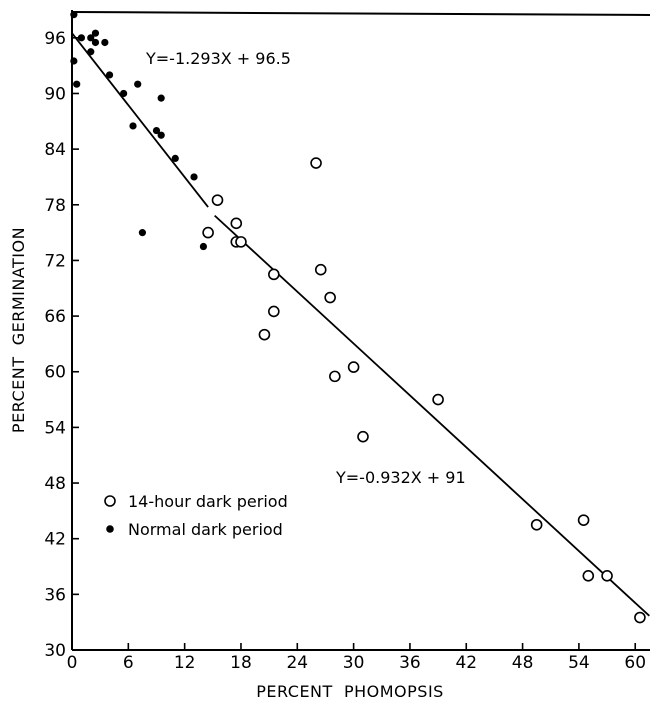 Image resolution: width=655 pixels, height=703 pixels. I want to click on x-tick-label: 18, so click(241, 663).